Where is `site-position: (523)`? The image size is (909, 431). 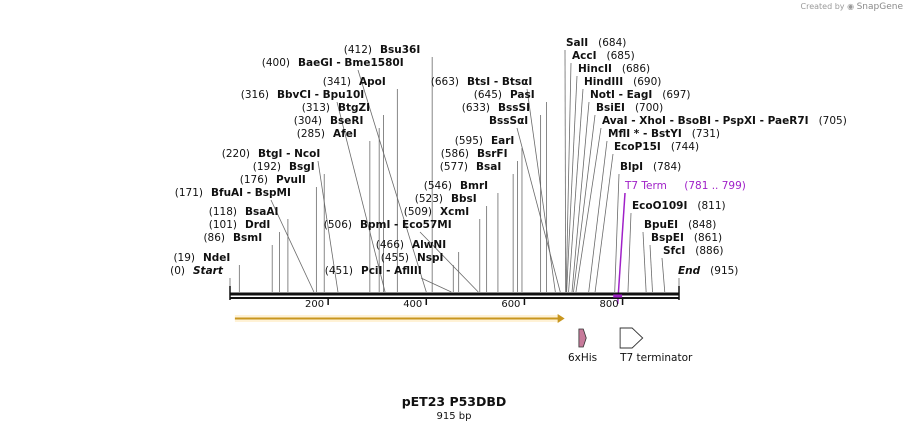 site-position: (523) is located at coordinates (429, 199).